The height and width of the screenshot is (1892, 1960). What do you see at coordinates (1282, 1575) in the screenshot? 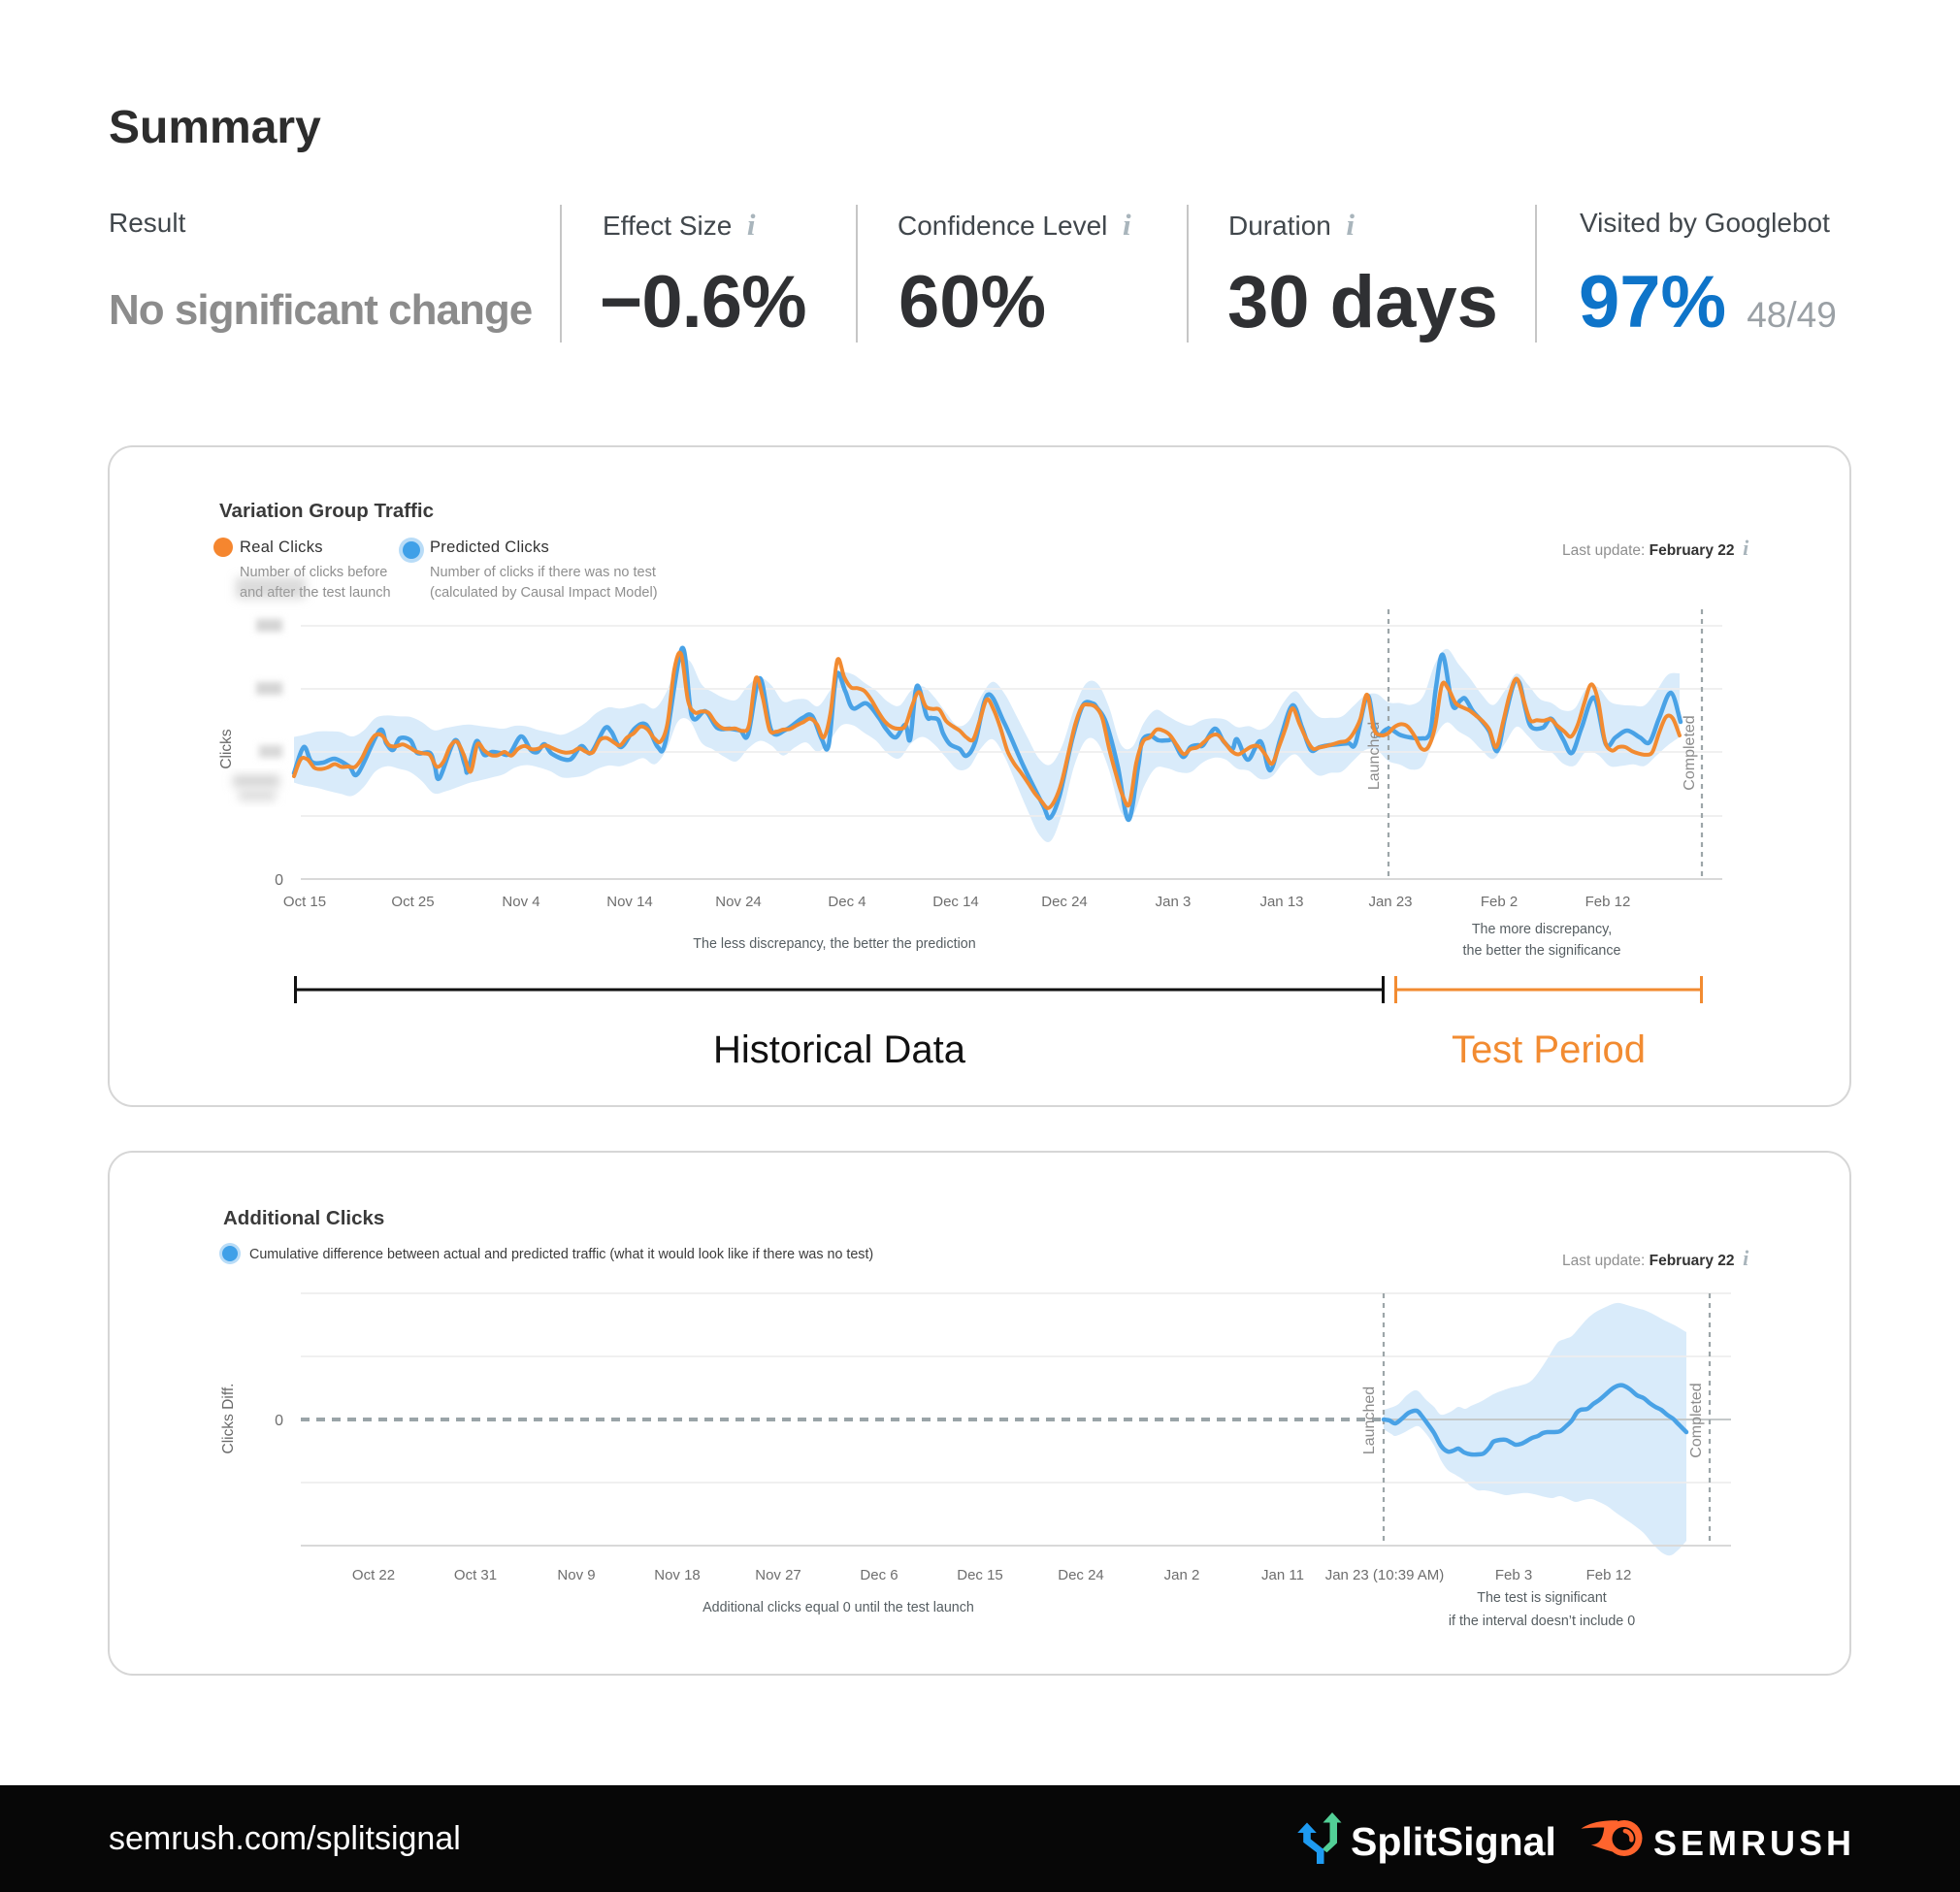
I see `svg-text: Jan 11` at bounding box center [1282, 1575].